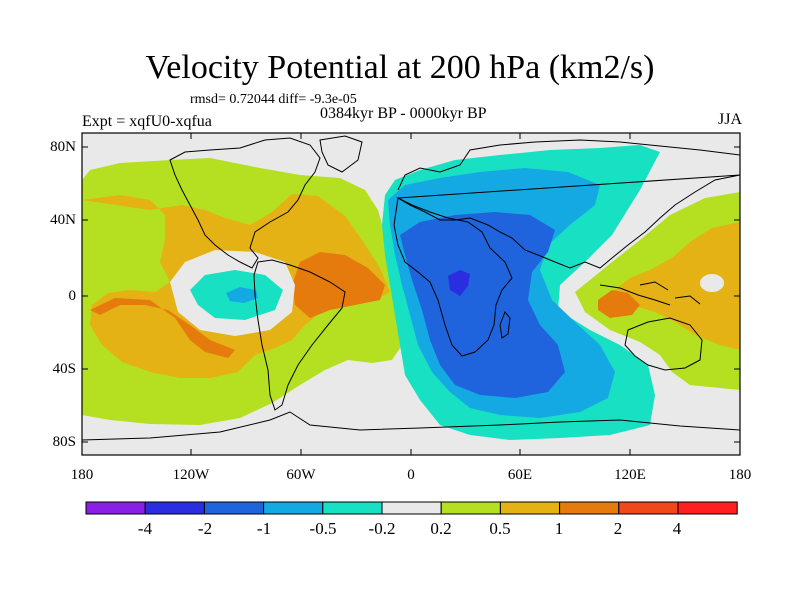 This screenshot has width=800, height=600. What do you see at coordinates (619, 304) in the screenshot?
I see `contour-indopac-deep-orange` at bounding box center [619, 304].